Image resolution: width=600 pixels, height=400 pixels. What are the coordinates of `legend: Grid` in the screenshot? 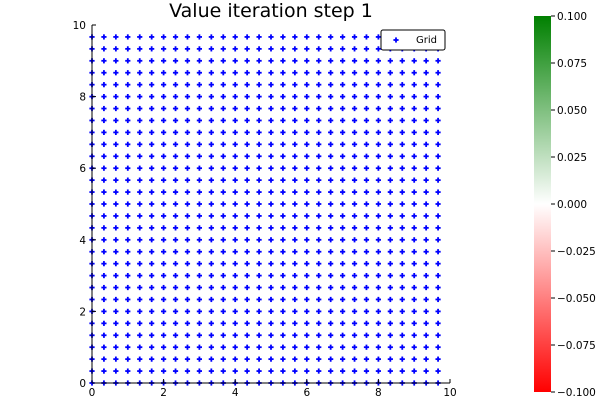 It's located at (413, 40).